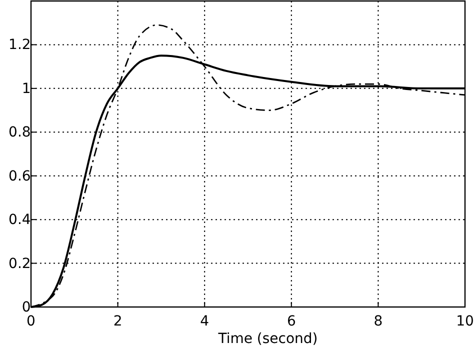  I want to click on x-tick-label: 10, so click(465, 321).